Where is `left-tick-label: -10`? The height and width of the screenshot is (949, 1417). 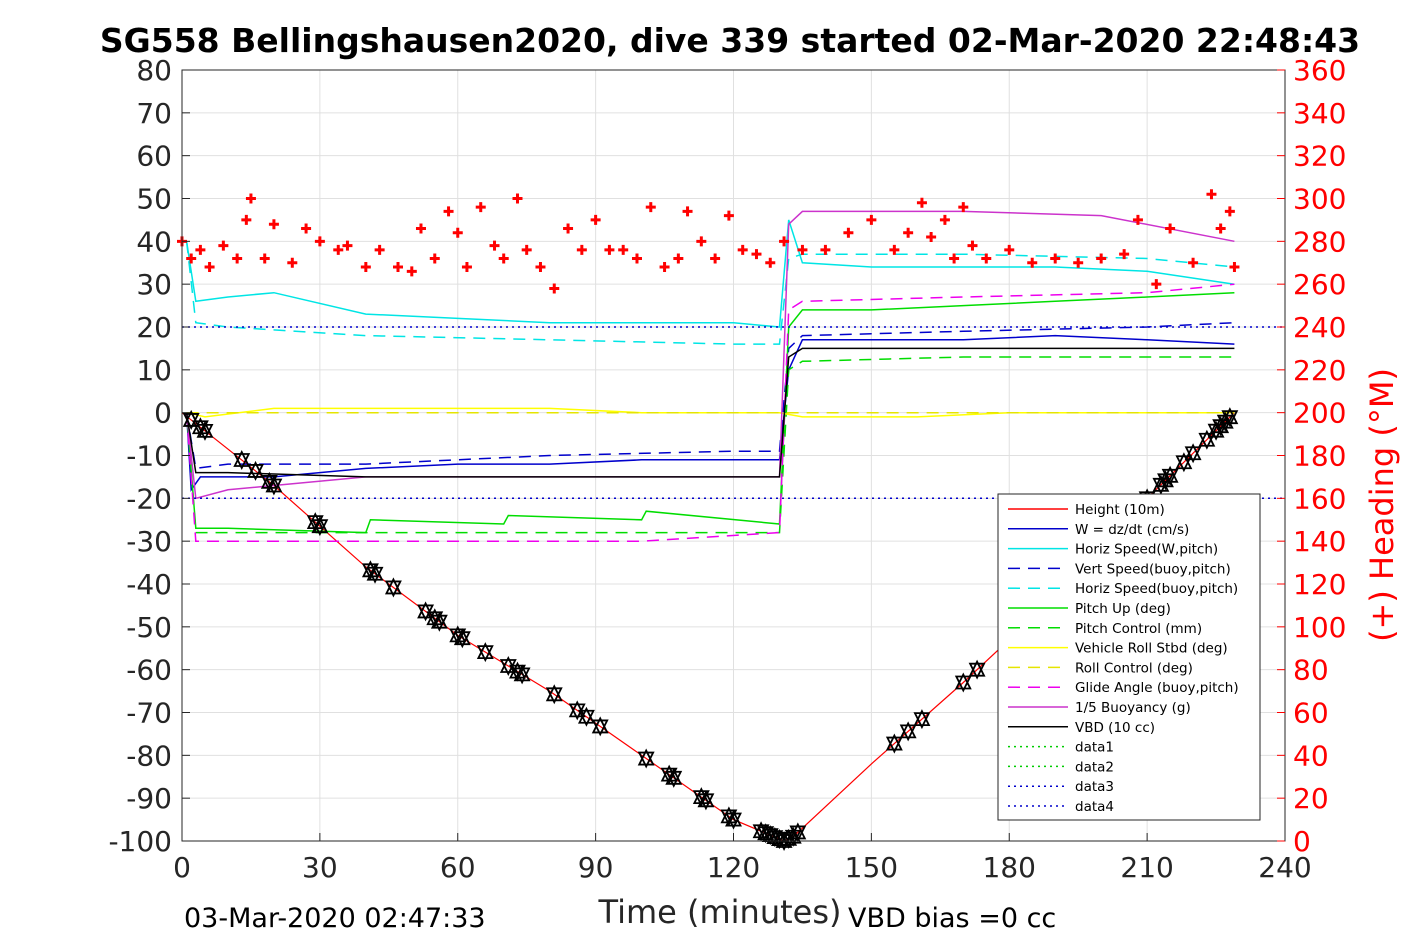
left-tick-label: -10 is located at coordinates (149, 456).